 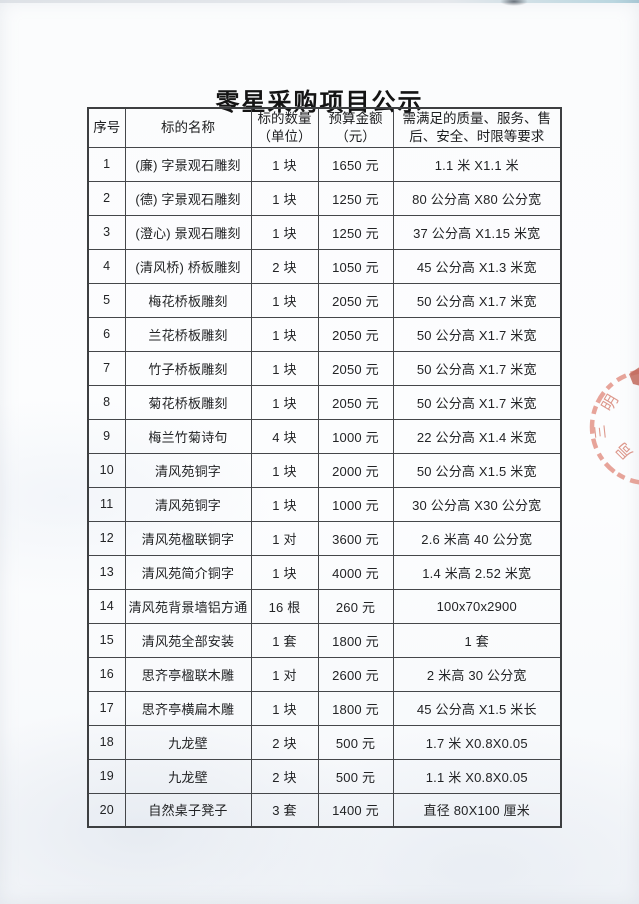 What do you see at coordinates (477, 810) in the screenshot?
I see `cell-requirements: 直径 80X100 厘米` at bounding box center [477, 810].